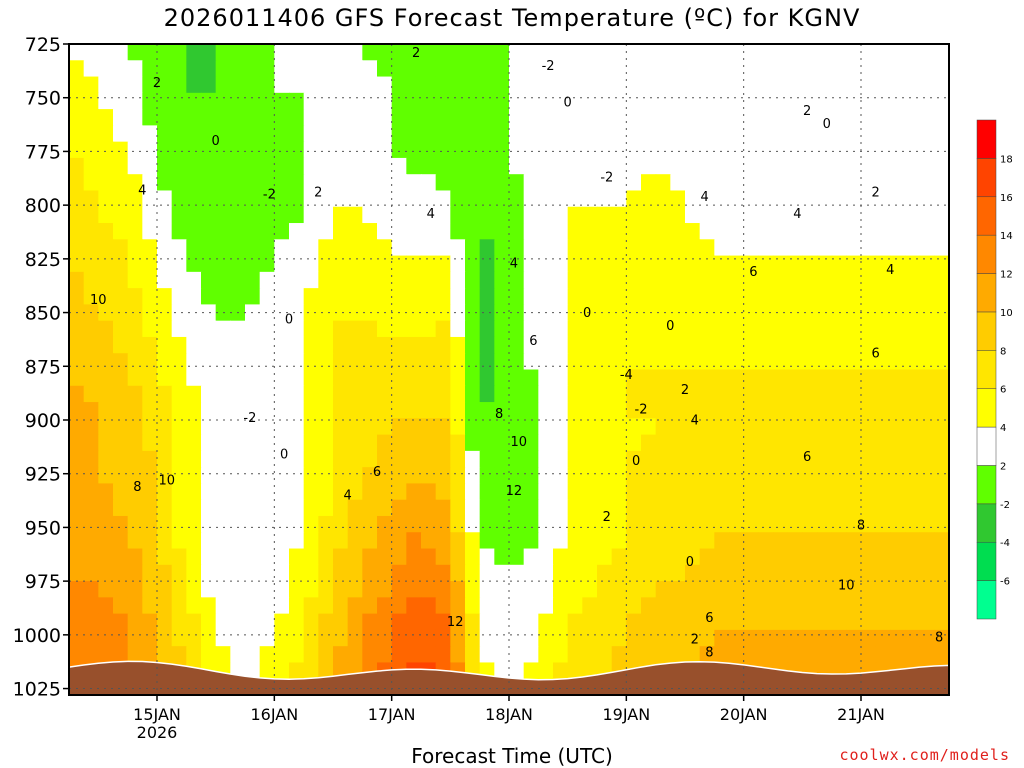 Image resolution: width=1024 pixels, height=768 pixels. What do you see at coordinates (137, 487) in the screenshot?
I see `contour-label: 8` at bounding box center [137, 487].